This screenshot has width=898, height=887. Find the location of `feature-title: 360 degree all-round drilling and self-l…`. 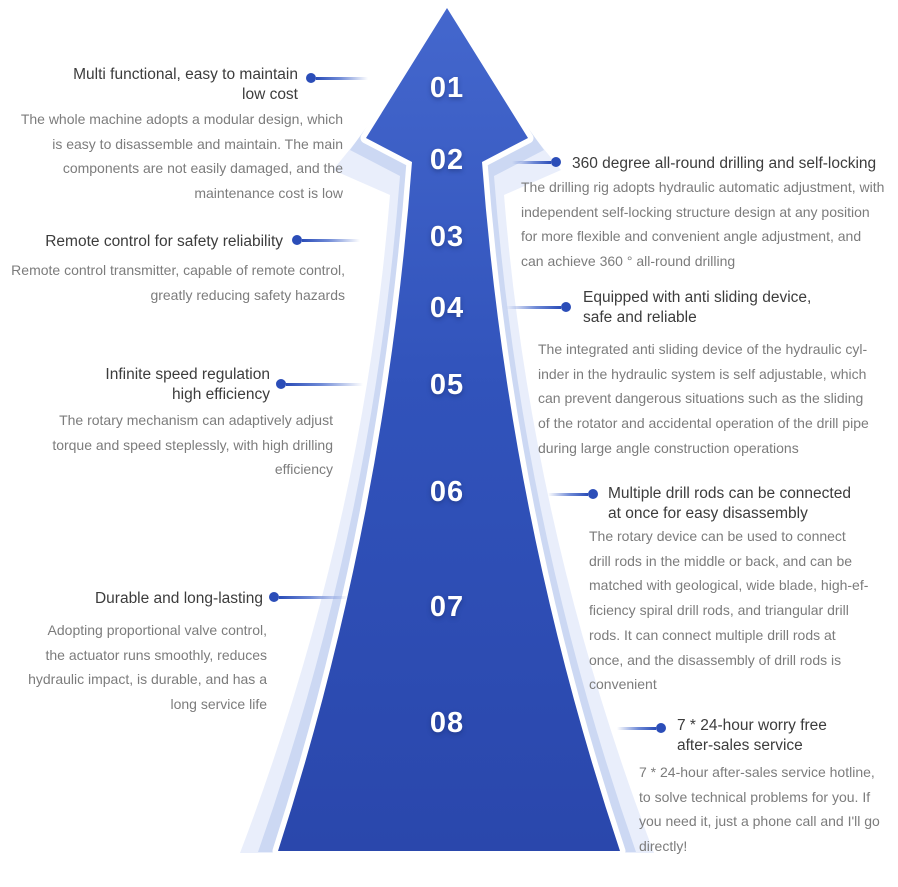

feature-title: 360 degree all-round drilling and self-l… is located at coordinates (724, 163).